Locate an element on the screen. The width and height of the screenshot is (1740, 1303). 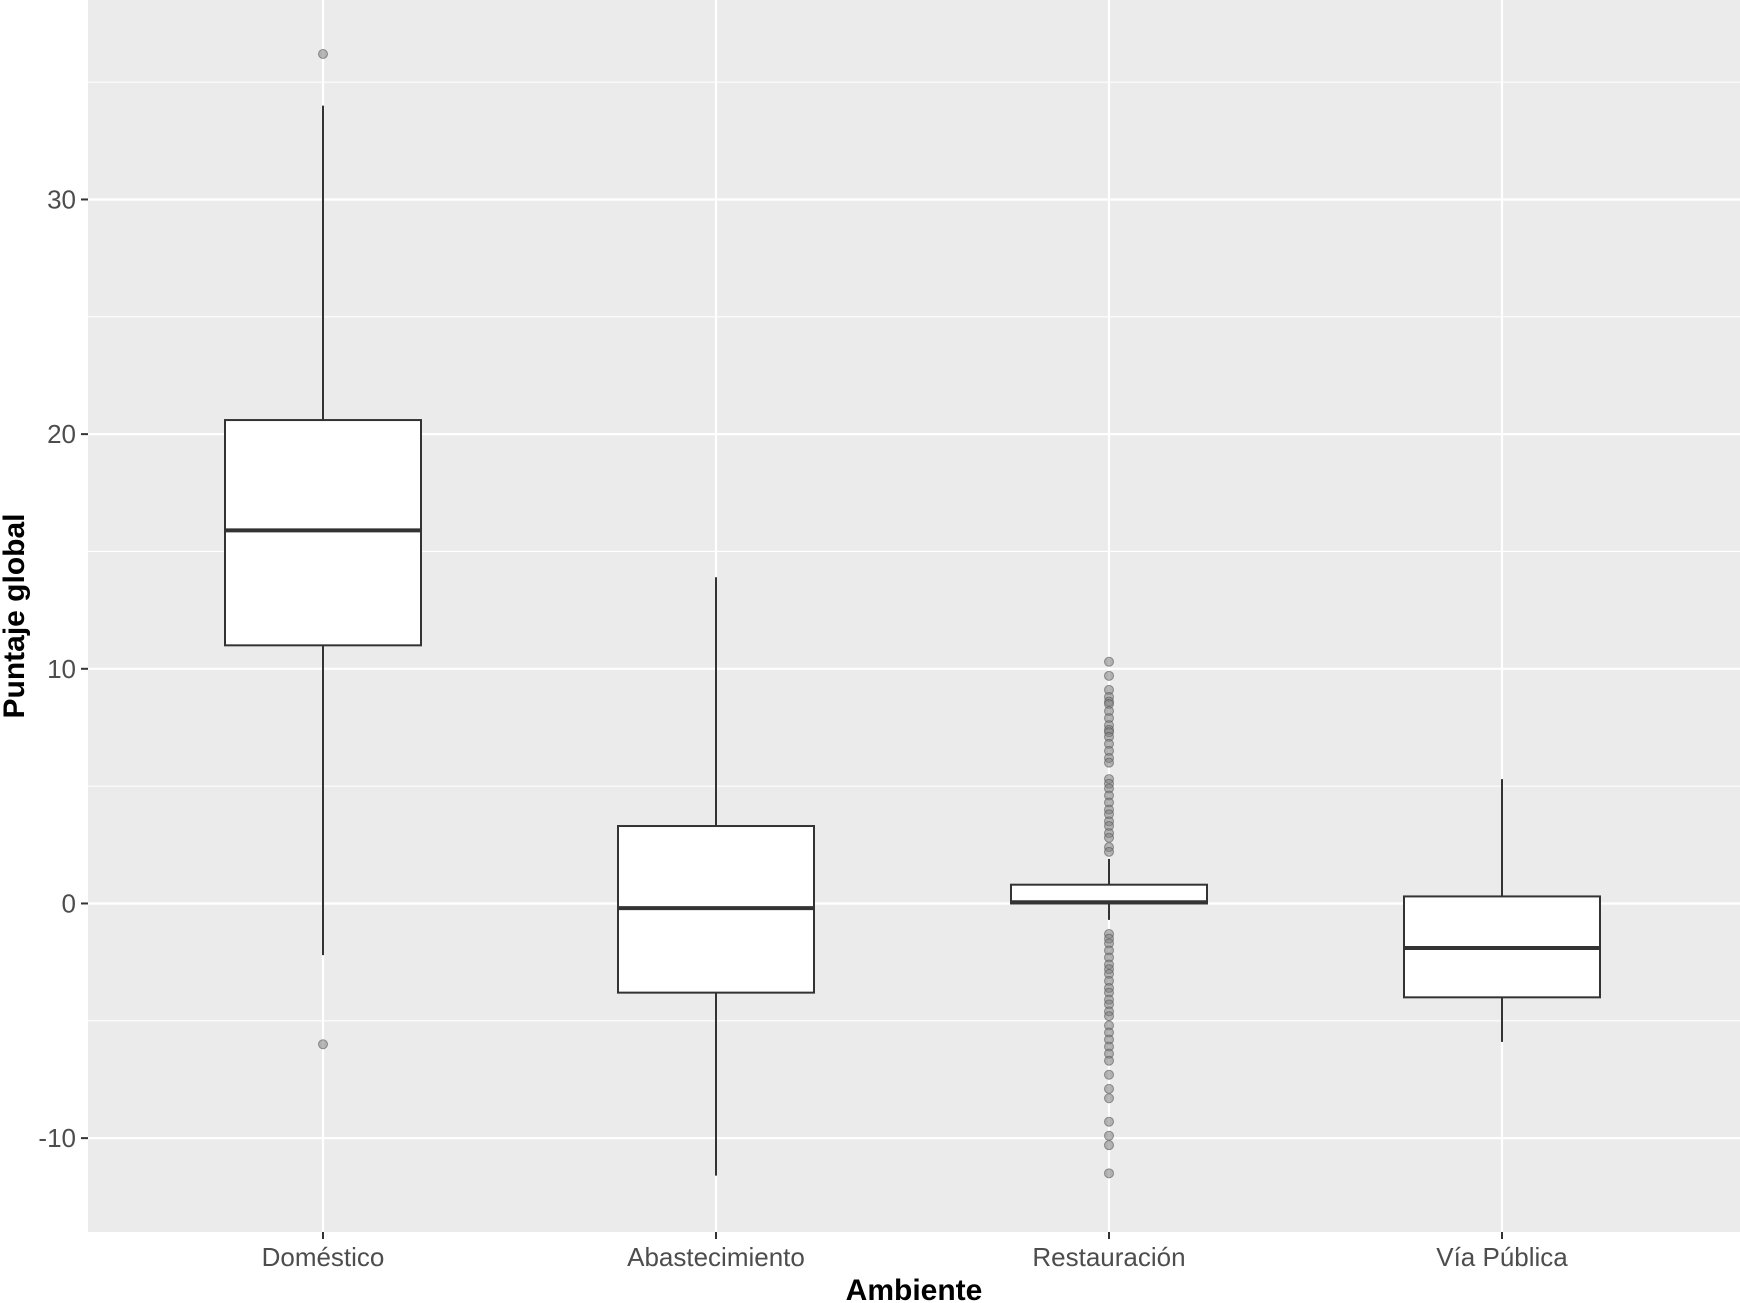
y-tick-label: 0 is located at coordinates (69, 903).